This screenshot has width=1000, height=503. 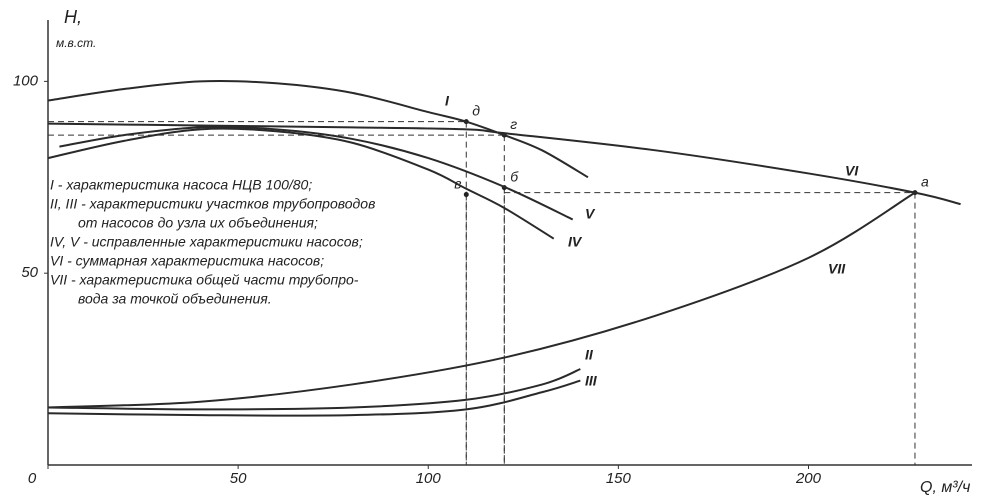 What do you see at coordinates (476, 110) in the screenshot?
I see `point-label: д` at bounding box center [476, 110].